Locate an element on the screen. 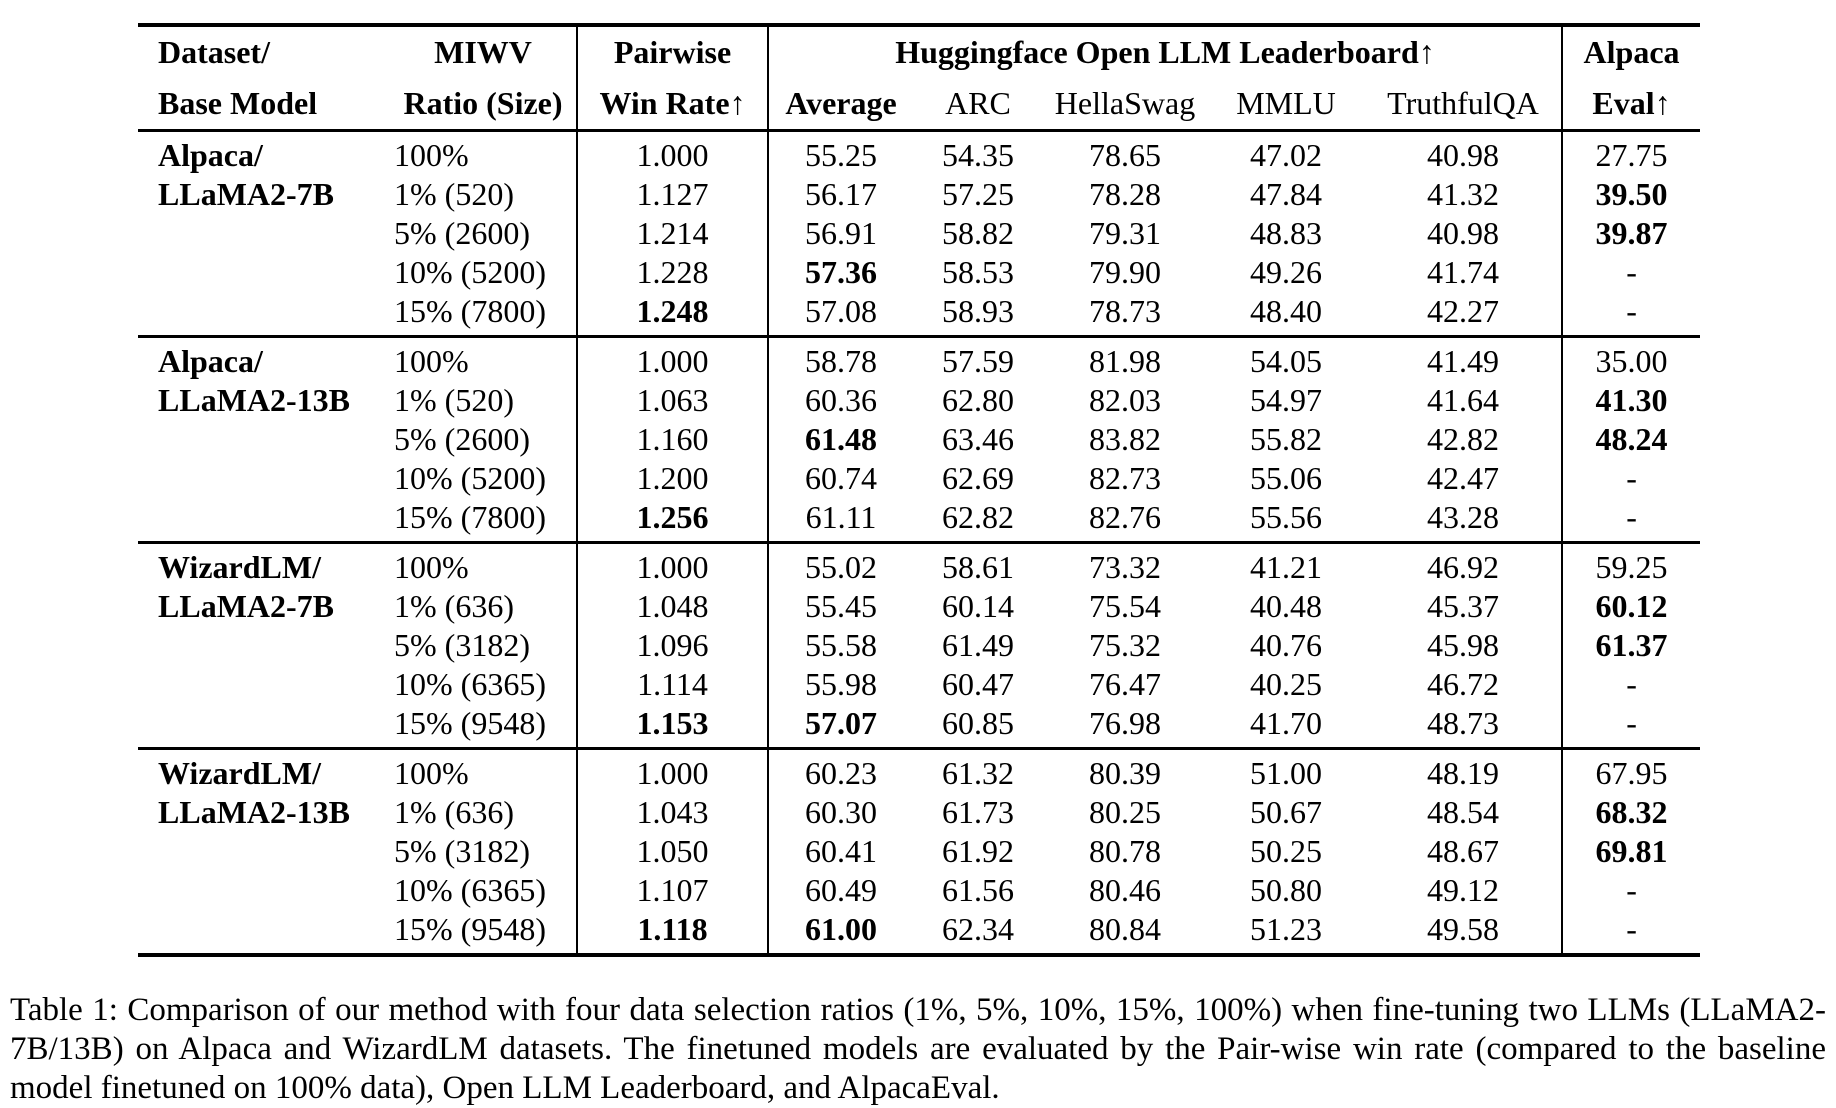 The height and width of the screenshot is (1108, 1836). cell-alpaca-eval: 68.32 is located at coordinates (1631, 812).